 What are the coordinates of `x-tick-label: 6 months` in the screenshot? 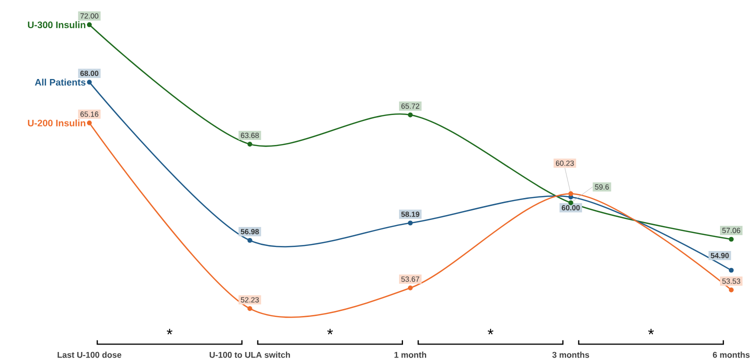 It's located at (731, 355).